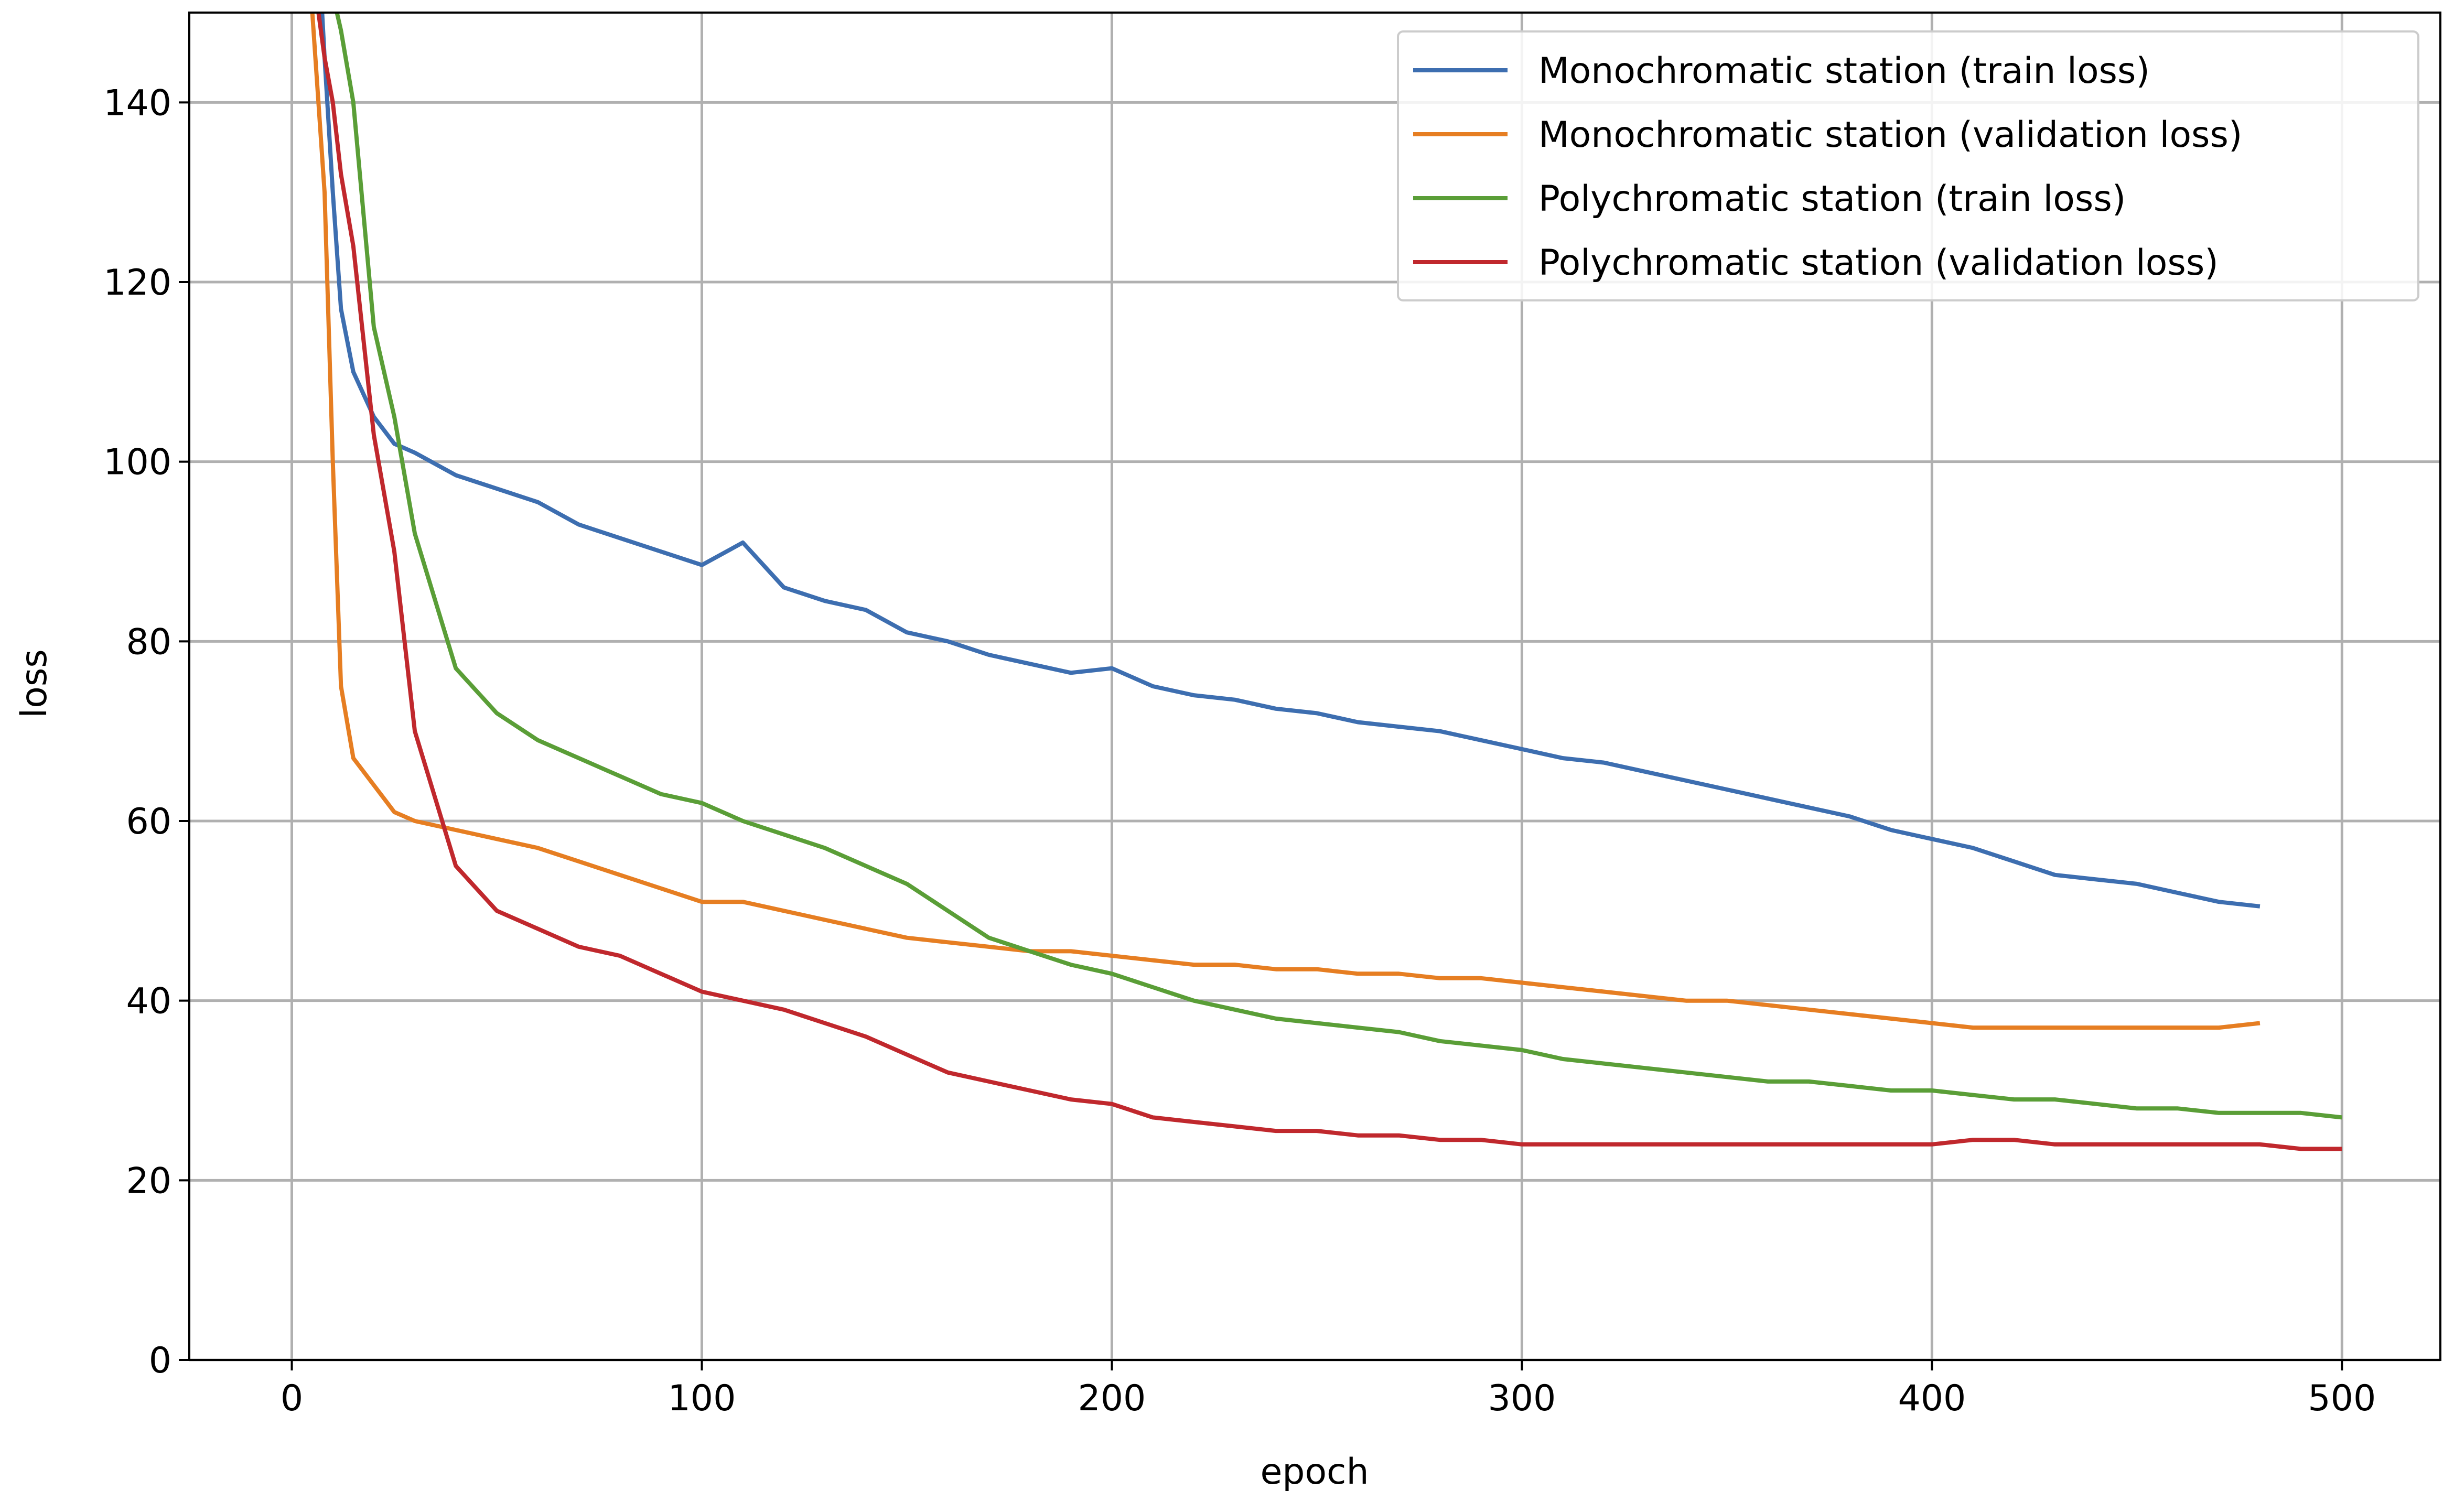 This screenshot has width=2454, height=1512. What do you see at coordinates (1314, 1472) in the screenshot?
I see `x-axis-label: epoch` at bounding box center [1314, 1472].